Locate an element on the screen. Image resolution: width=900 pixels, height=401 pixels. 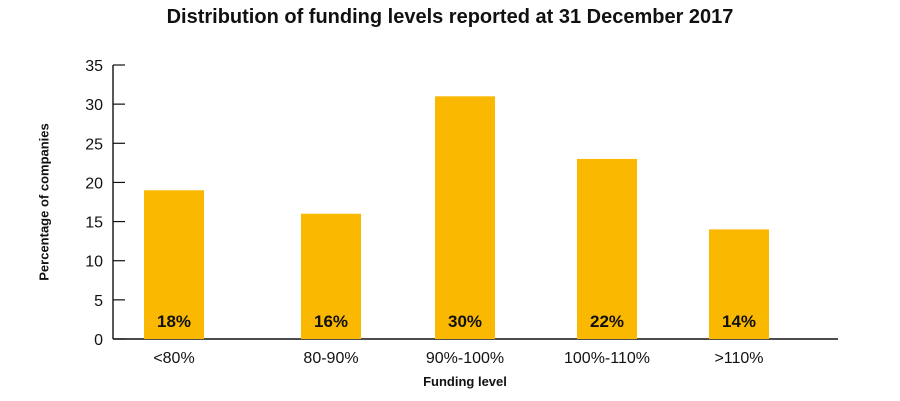
y-tick-label: 25 is located at coordinates (94, 144).